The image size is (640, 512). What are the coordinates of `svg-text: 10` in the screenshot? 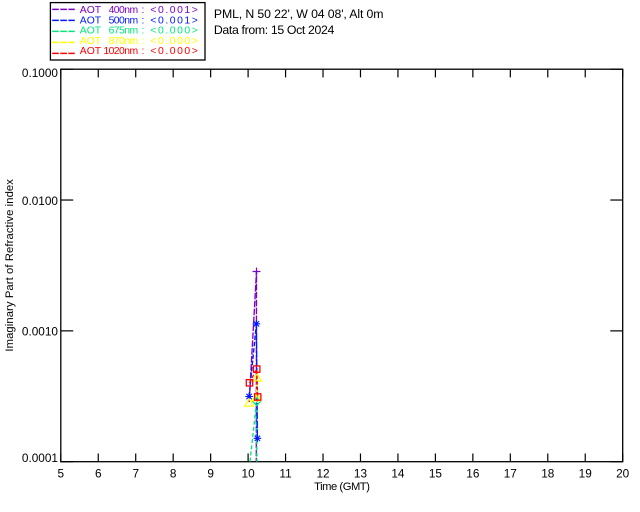 It's located at (249, 473).